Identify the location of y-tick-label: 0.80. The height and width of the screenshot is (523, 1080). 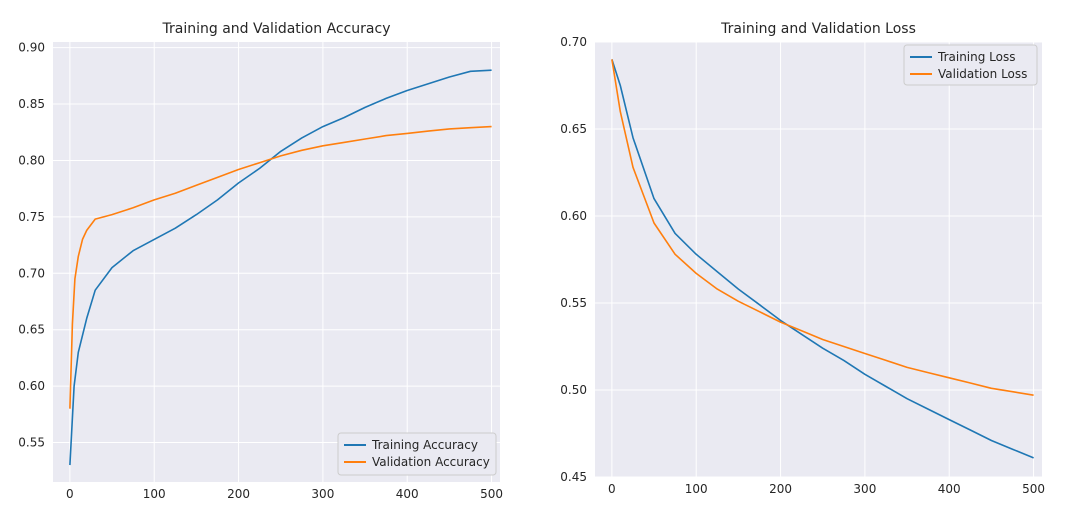
(31, 160).